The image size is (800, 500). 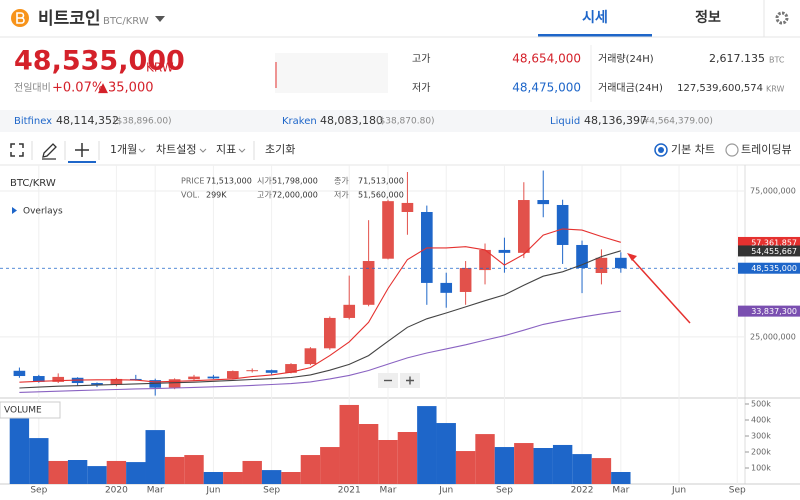 What do you see at coordinates (761, 452) in the screenshot?
I see `volume-tick-label: 200k` at bounding box center [761, 452].